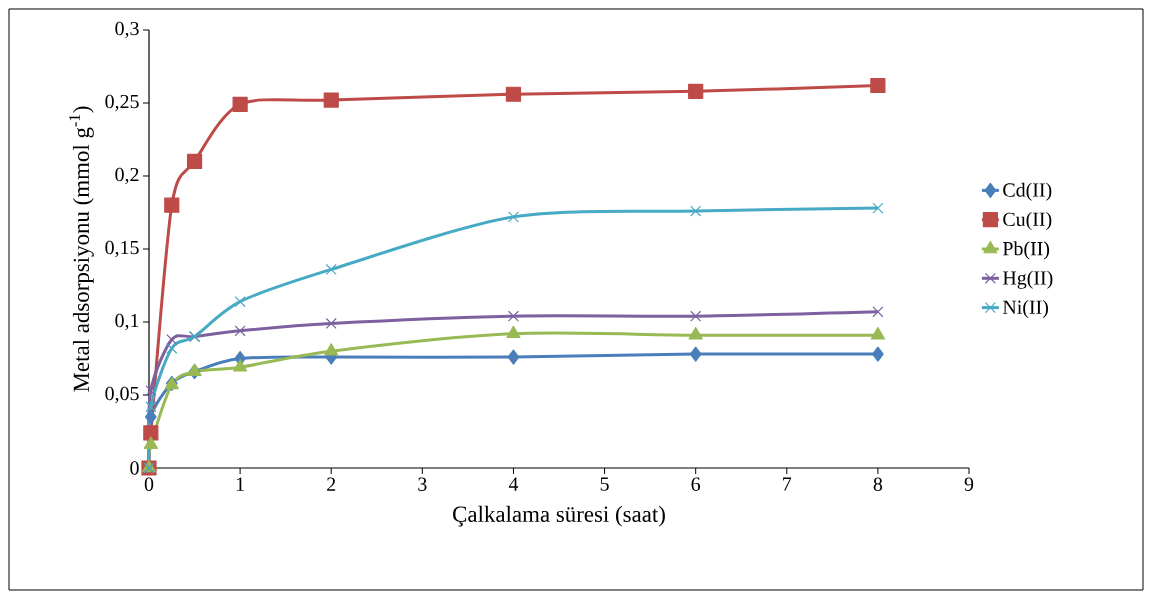 Image resolution: width=1152 pixels, height=599 pixels. Describe the element at coordinates (81, 249) in the screenshot. I see `y-axis-title: Metal adsorpsiyonu (mmol g$^{-1}$)` at that location.